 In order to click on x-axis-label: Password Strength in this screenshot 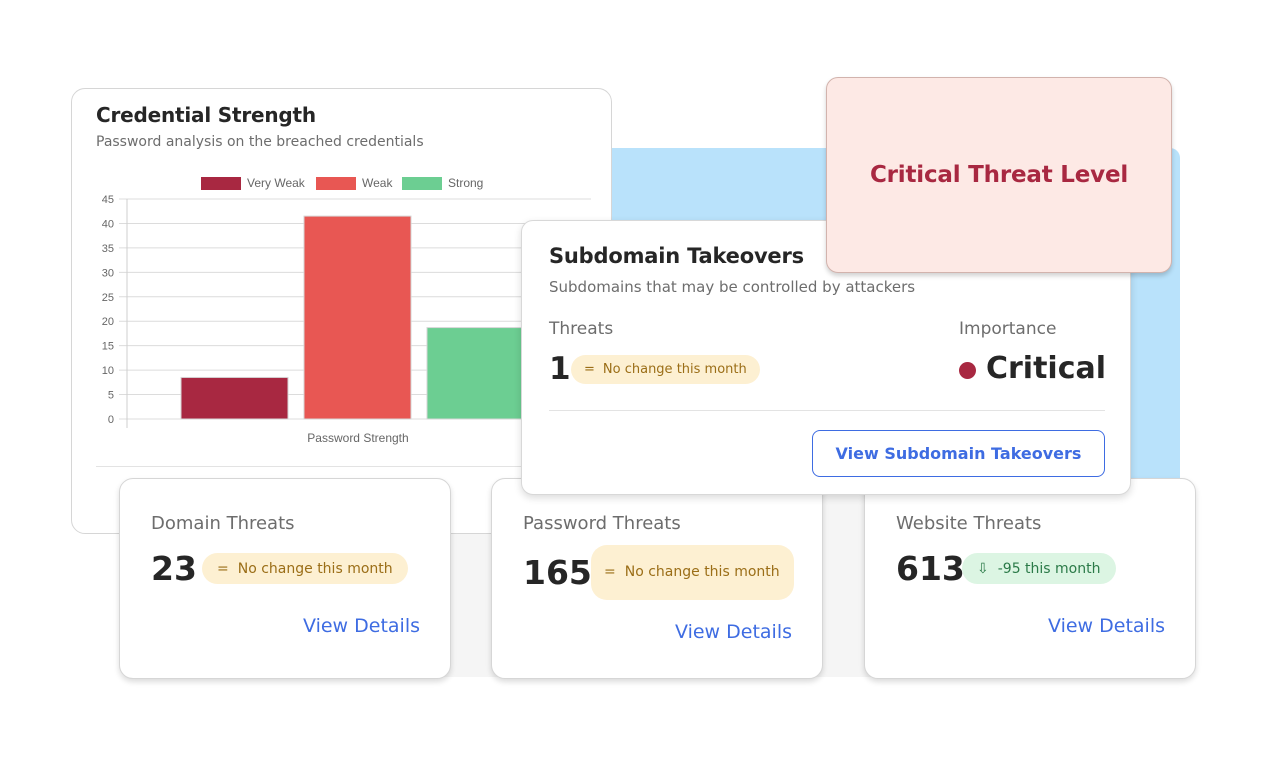, I will do `click(357, 438)`.